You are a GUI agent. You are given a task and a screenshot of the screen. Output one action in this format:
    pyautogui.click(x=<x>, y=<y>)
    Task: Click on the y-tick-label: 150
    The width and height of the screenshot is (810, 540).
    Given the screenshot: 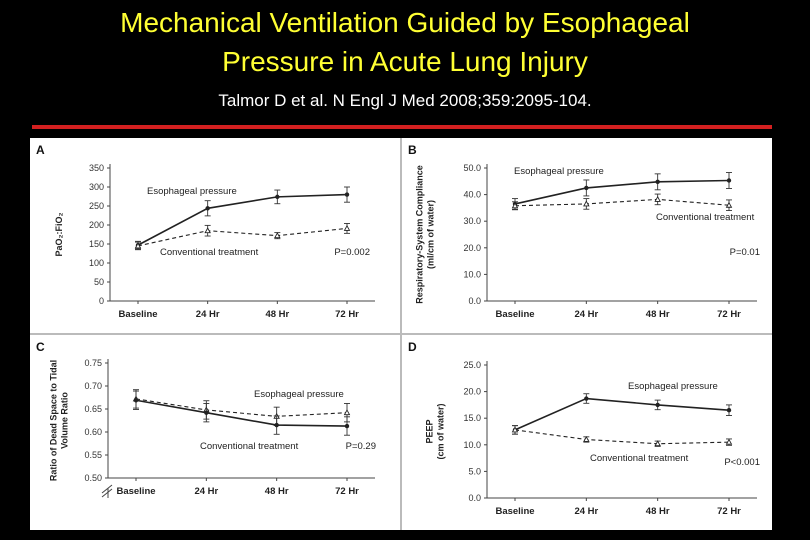 What is the action you would take?
    pyautogui.click(x=96, y=244)
    